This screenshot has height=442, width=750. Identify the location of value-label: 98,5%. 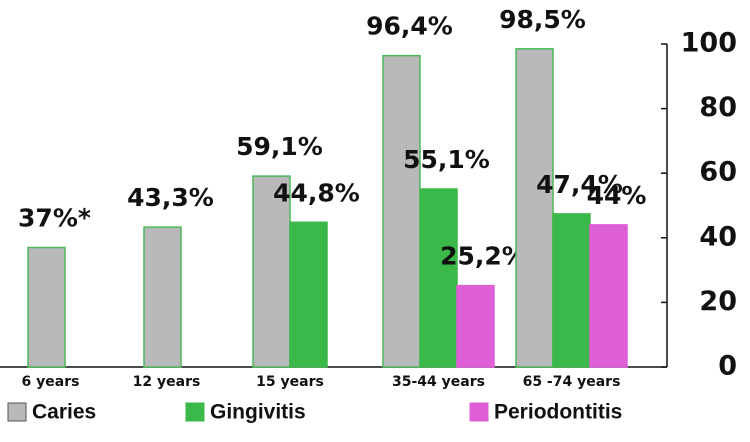
(542, 19).